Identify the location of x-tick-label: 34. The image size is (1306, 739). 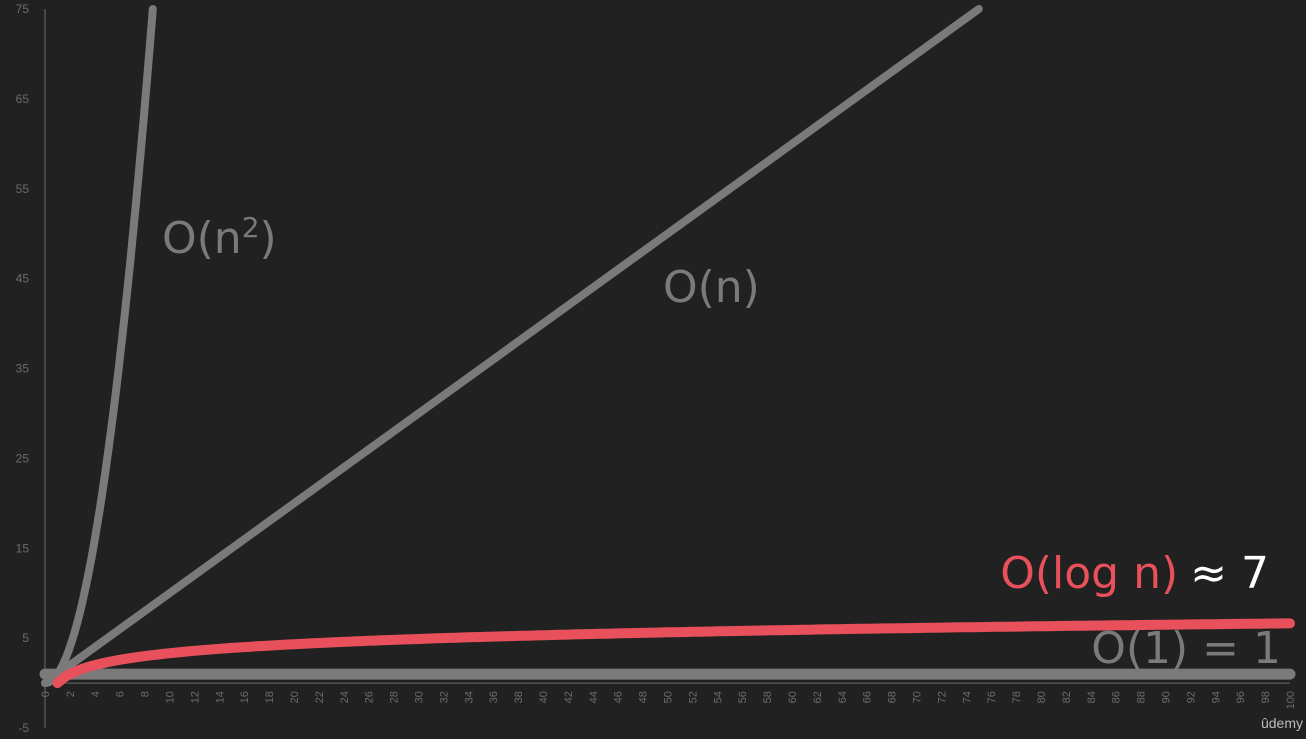
(469, 697).